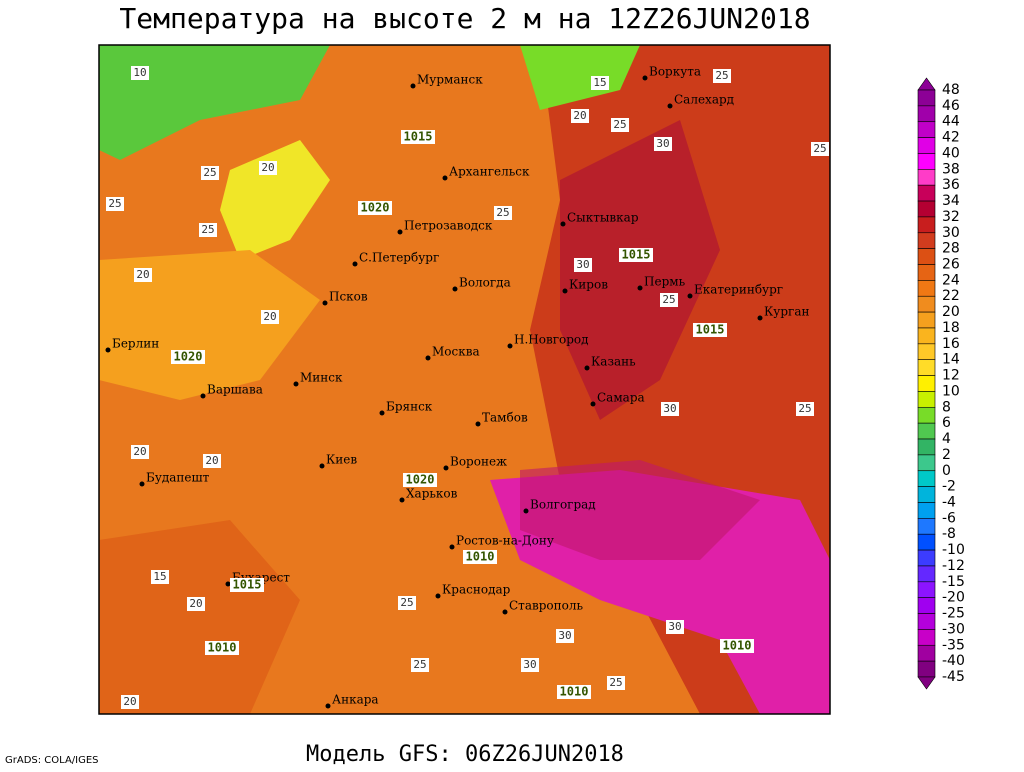 The image size is (1024, 772). Describe the element at coordinates (949, 502) in the screenshot. I see `legend-label: -4` at that location.